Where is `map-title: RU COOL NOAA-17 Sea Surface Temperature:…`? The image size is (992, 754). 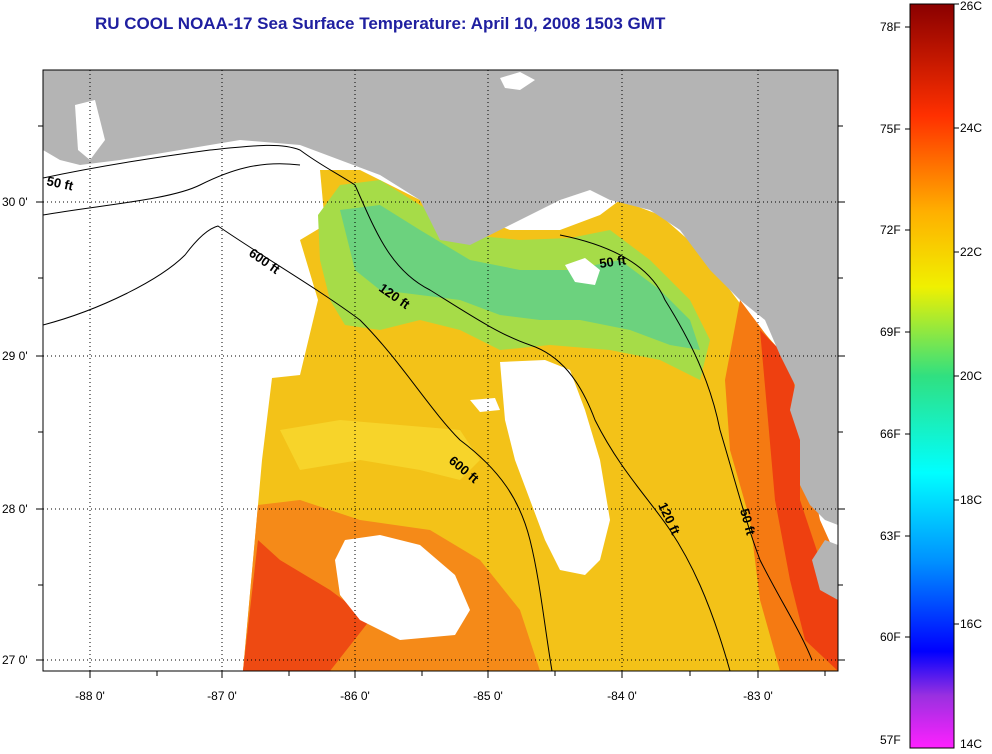 map-title: RU COOL NOAA-17 Sea Surface Temperature:… is located at coordinates (380, 23).